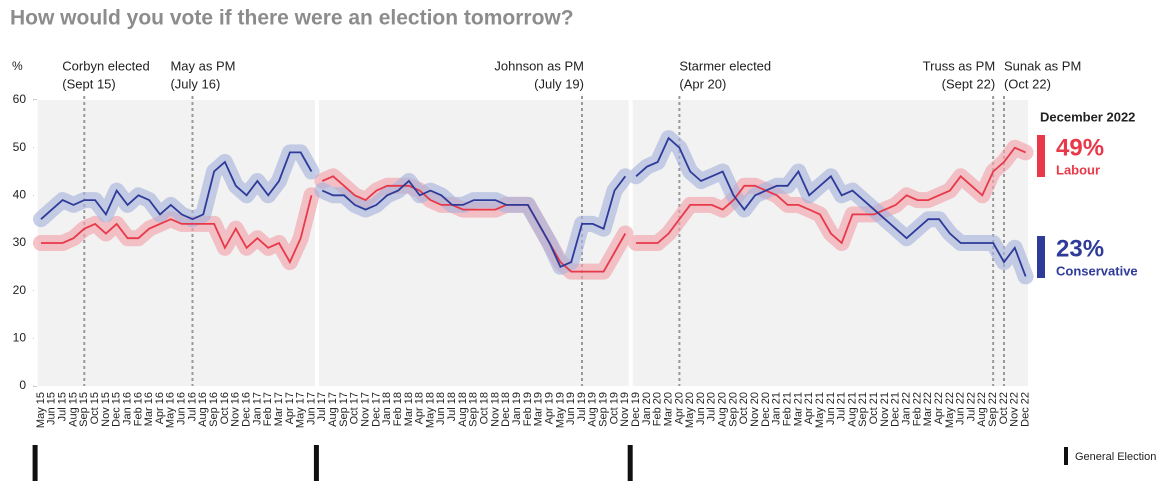 Image resolution: width=1163 pixels, height=488 pixels. I want to click on x-tick-label: Feb 18, so click(398, 409).